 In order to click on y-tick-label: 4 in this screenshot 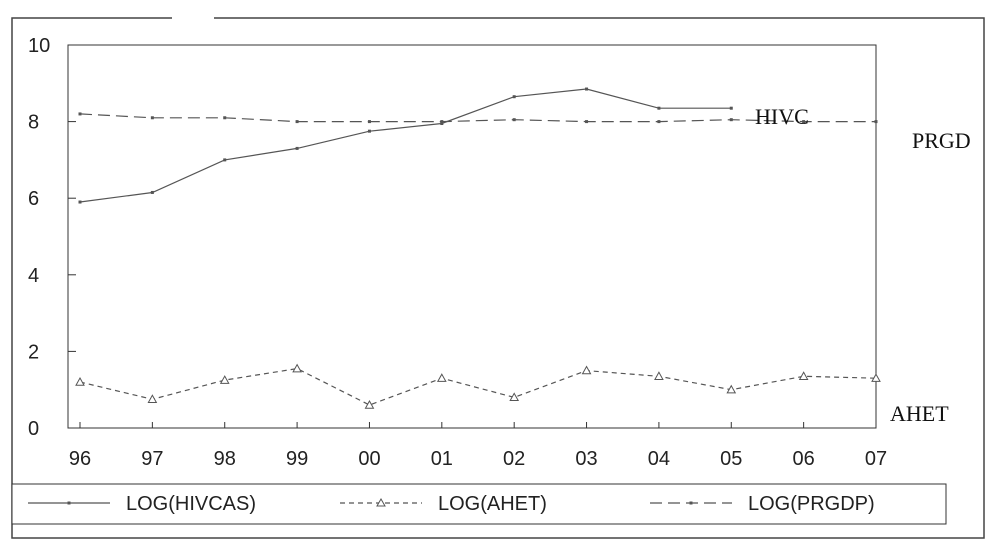, I will do `click(33, 276)`.